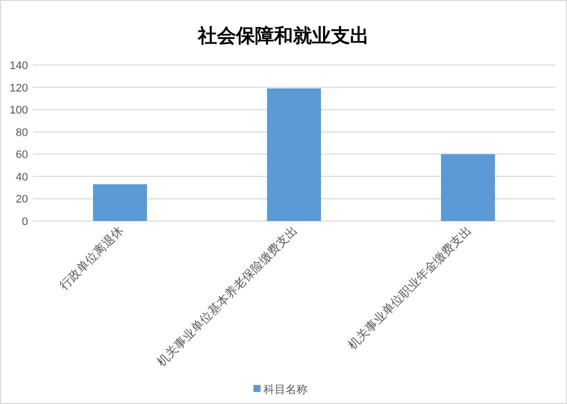 The height and width of the screenshot is (404, 567). What do you see at coordinates (22, 177) in the screenshot?
I see `y-tick-label: 40` at bounding box center [22, 177].